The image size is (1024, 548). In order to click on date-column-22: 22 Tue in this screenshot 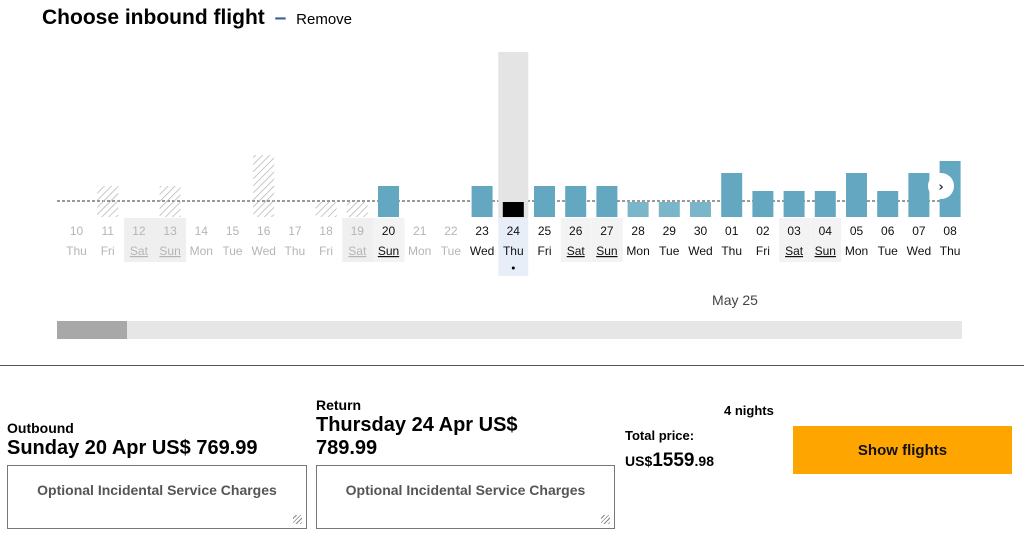, I will do `click(451, 241)`.